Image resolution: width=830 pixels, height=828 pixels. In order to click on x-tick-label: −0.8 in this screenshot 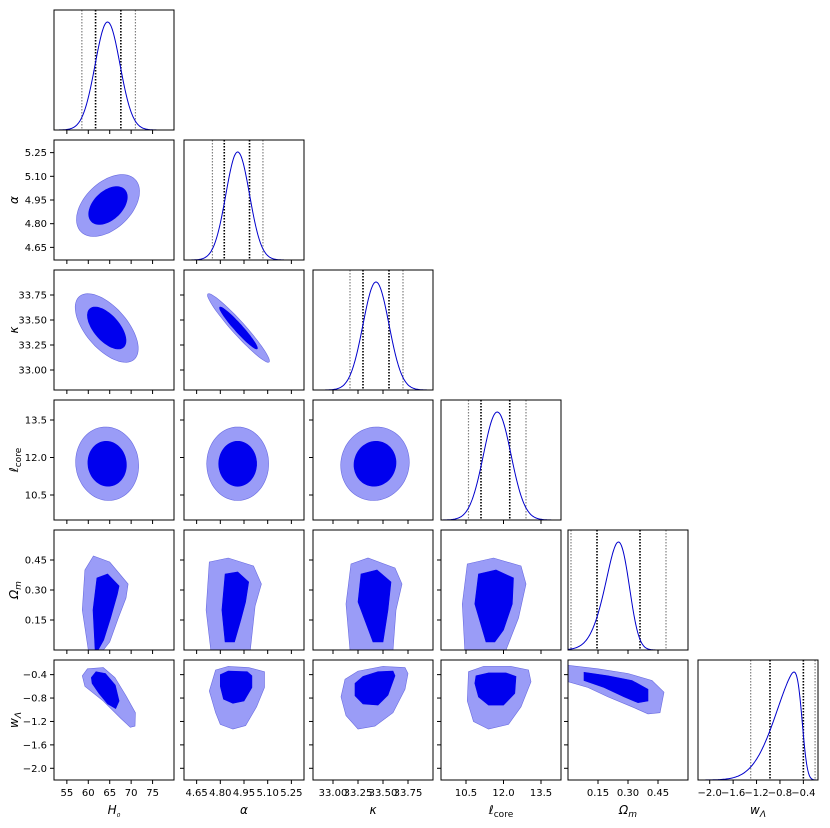, I will do `click(780, 793)`.